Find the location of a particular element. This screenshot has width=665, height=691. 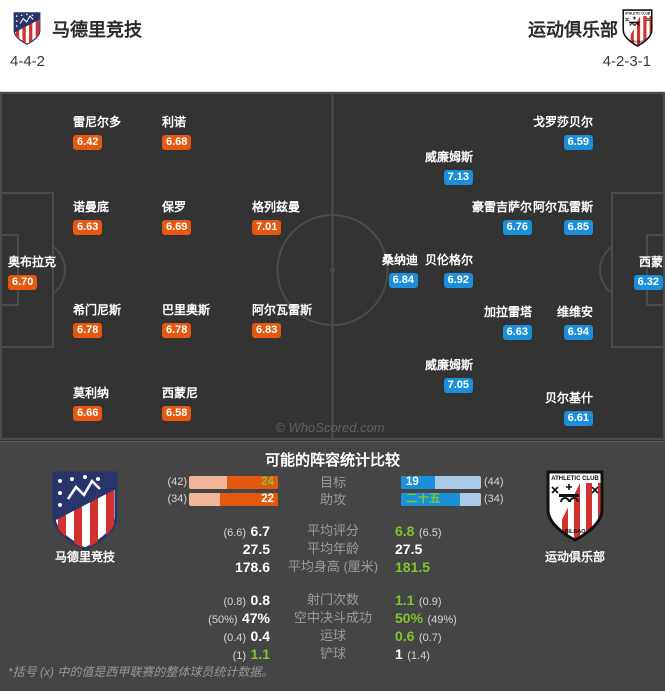

away-league-avg: (6.5) is located at coordinates (430, 533).